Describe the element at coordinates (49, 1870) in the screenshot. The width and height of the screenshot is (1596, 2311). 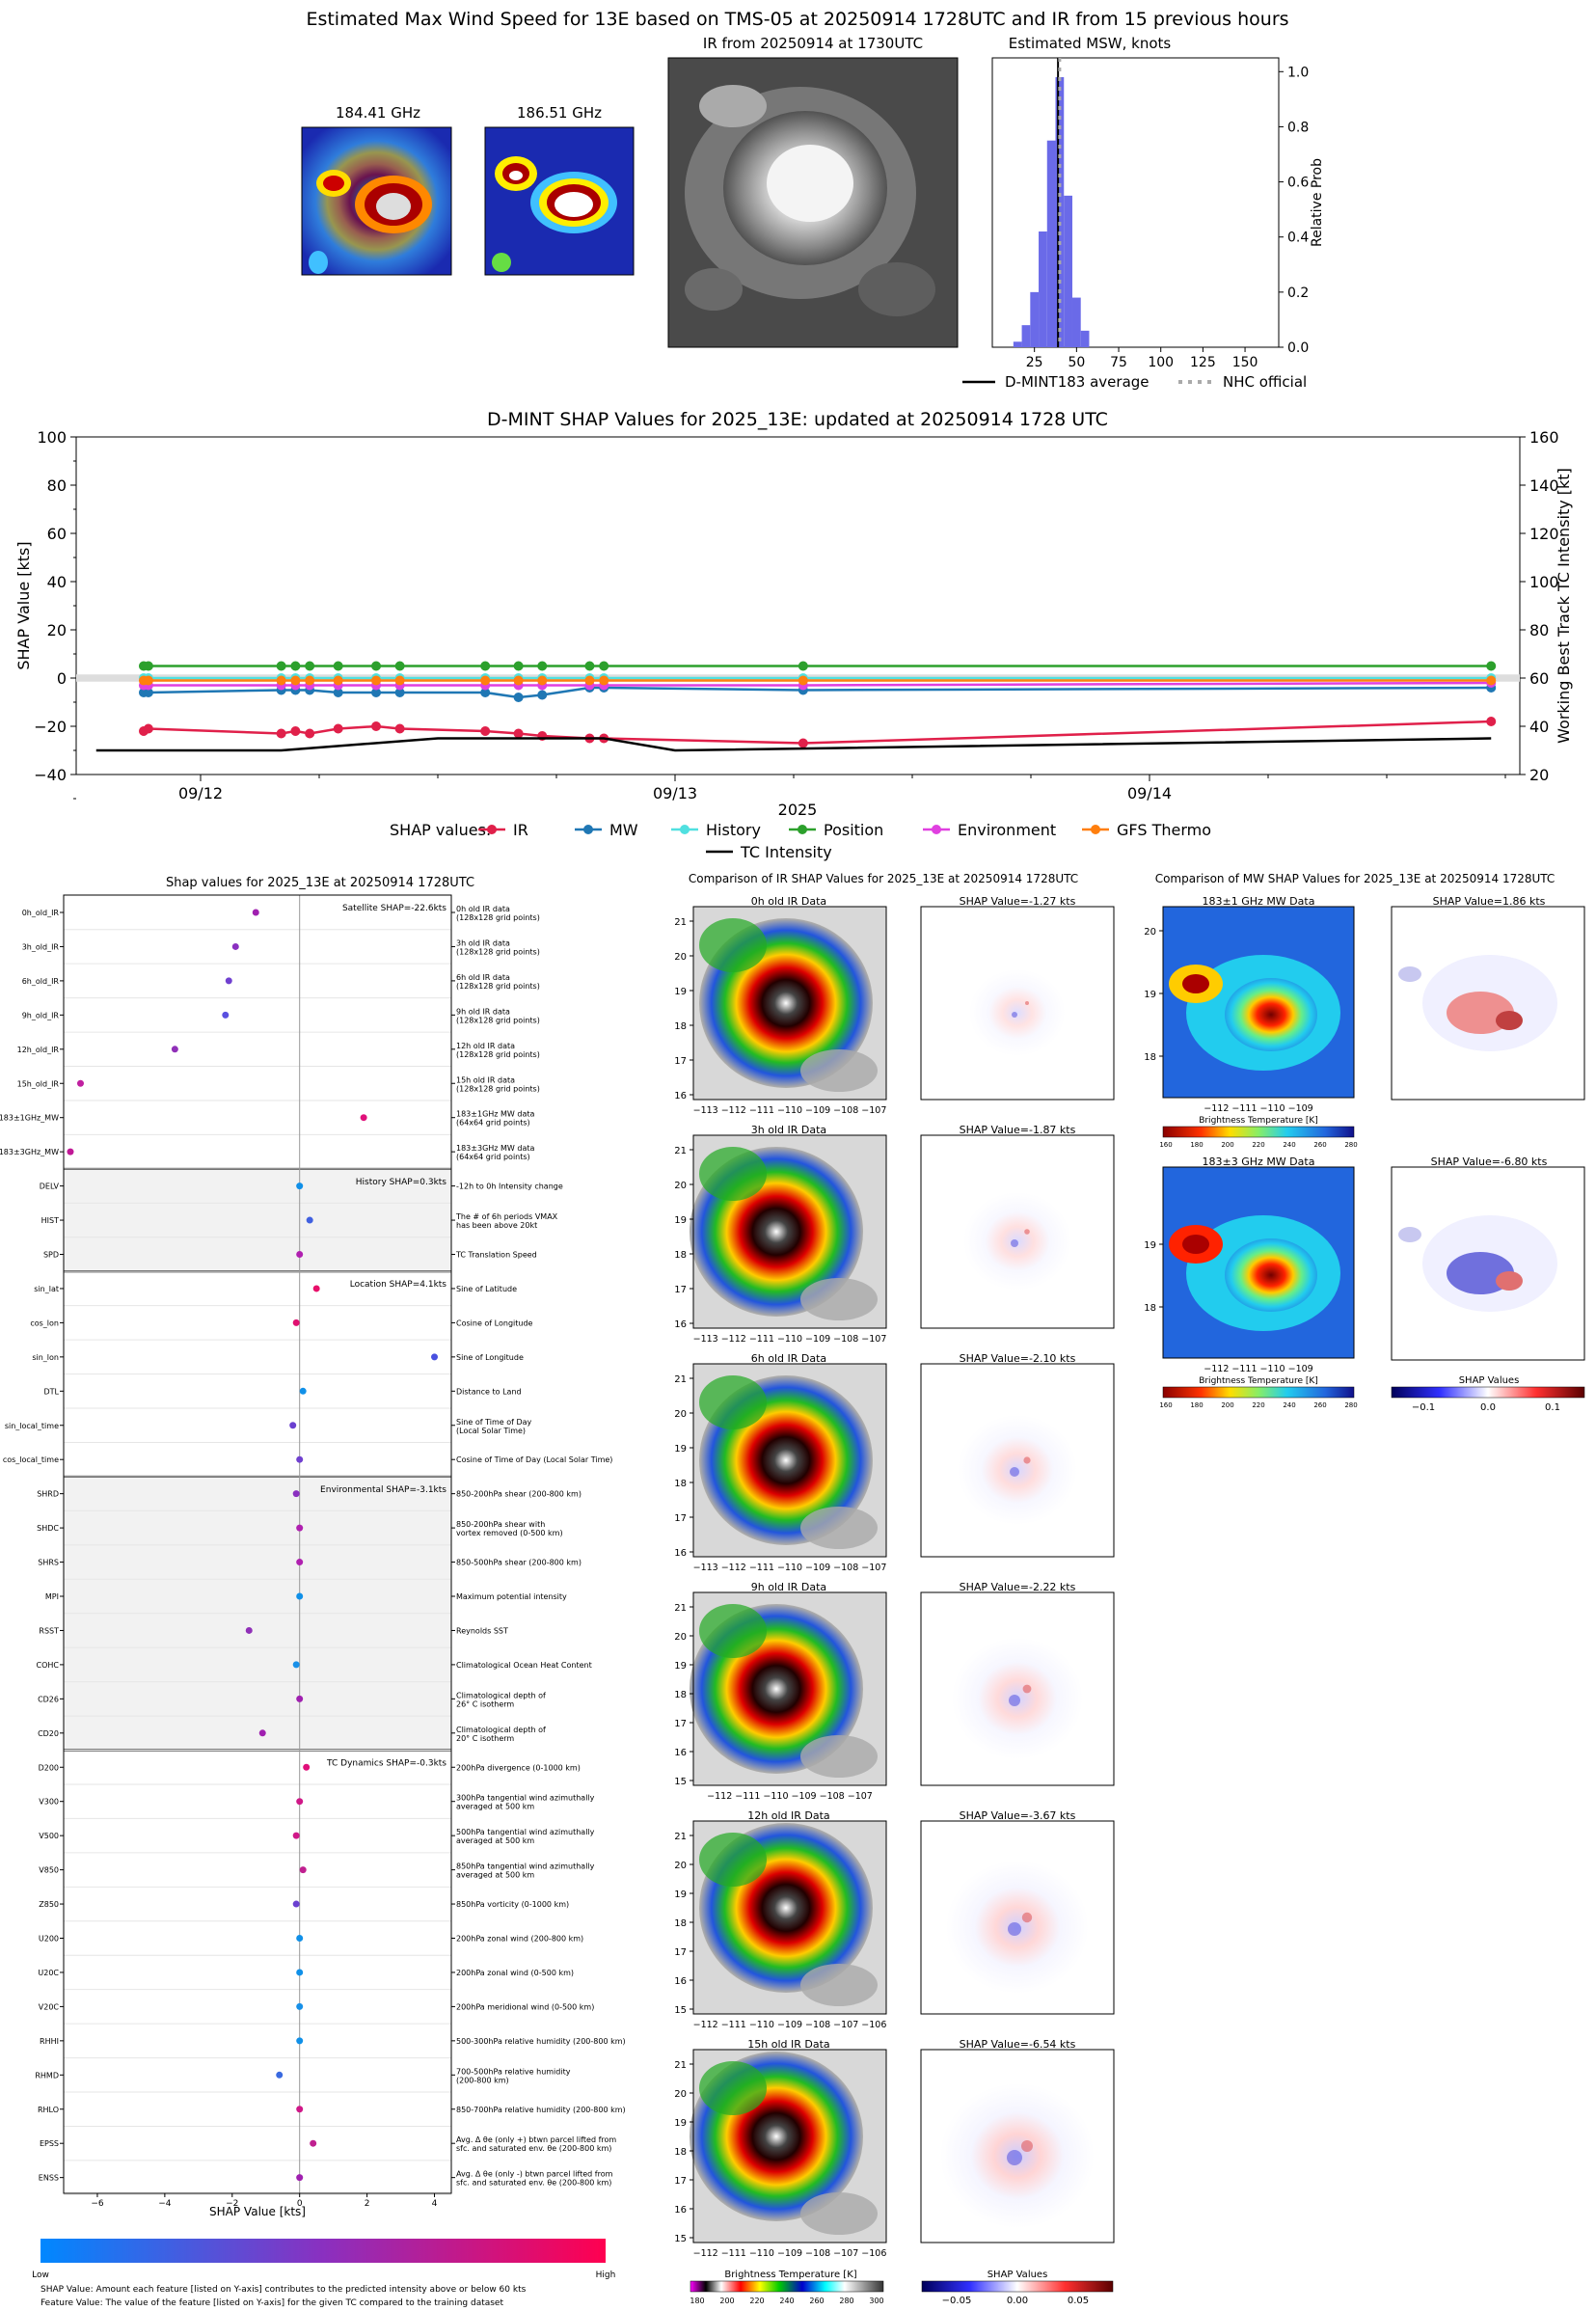
I see `feature-name: V850` at that location.